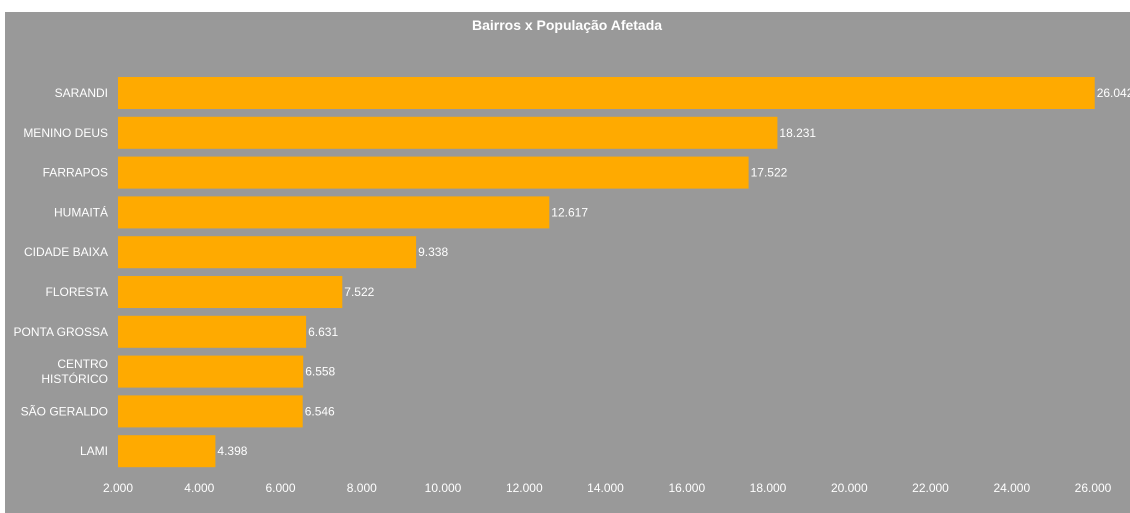 The width and height of the screenshot is (1130, 513). What do you see at coordinates (433, 252) in the screenshot?
I see `value-label: 9.338` at bounding box center [433, 252].